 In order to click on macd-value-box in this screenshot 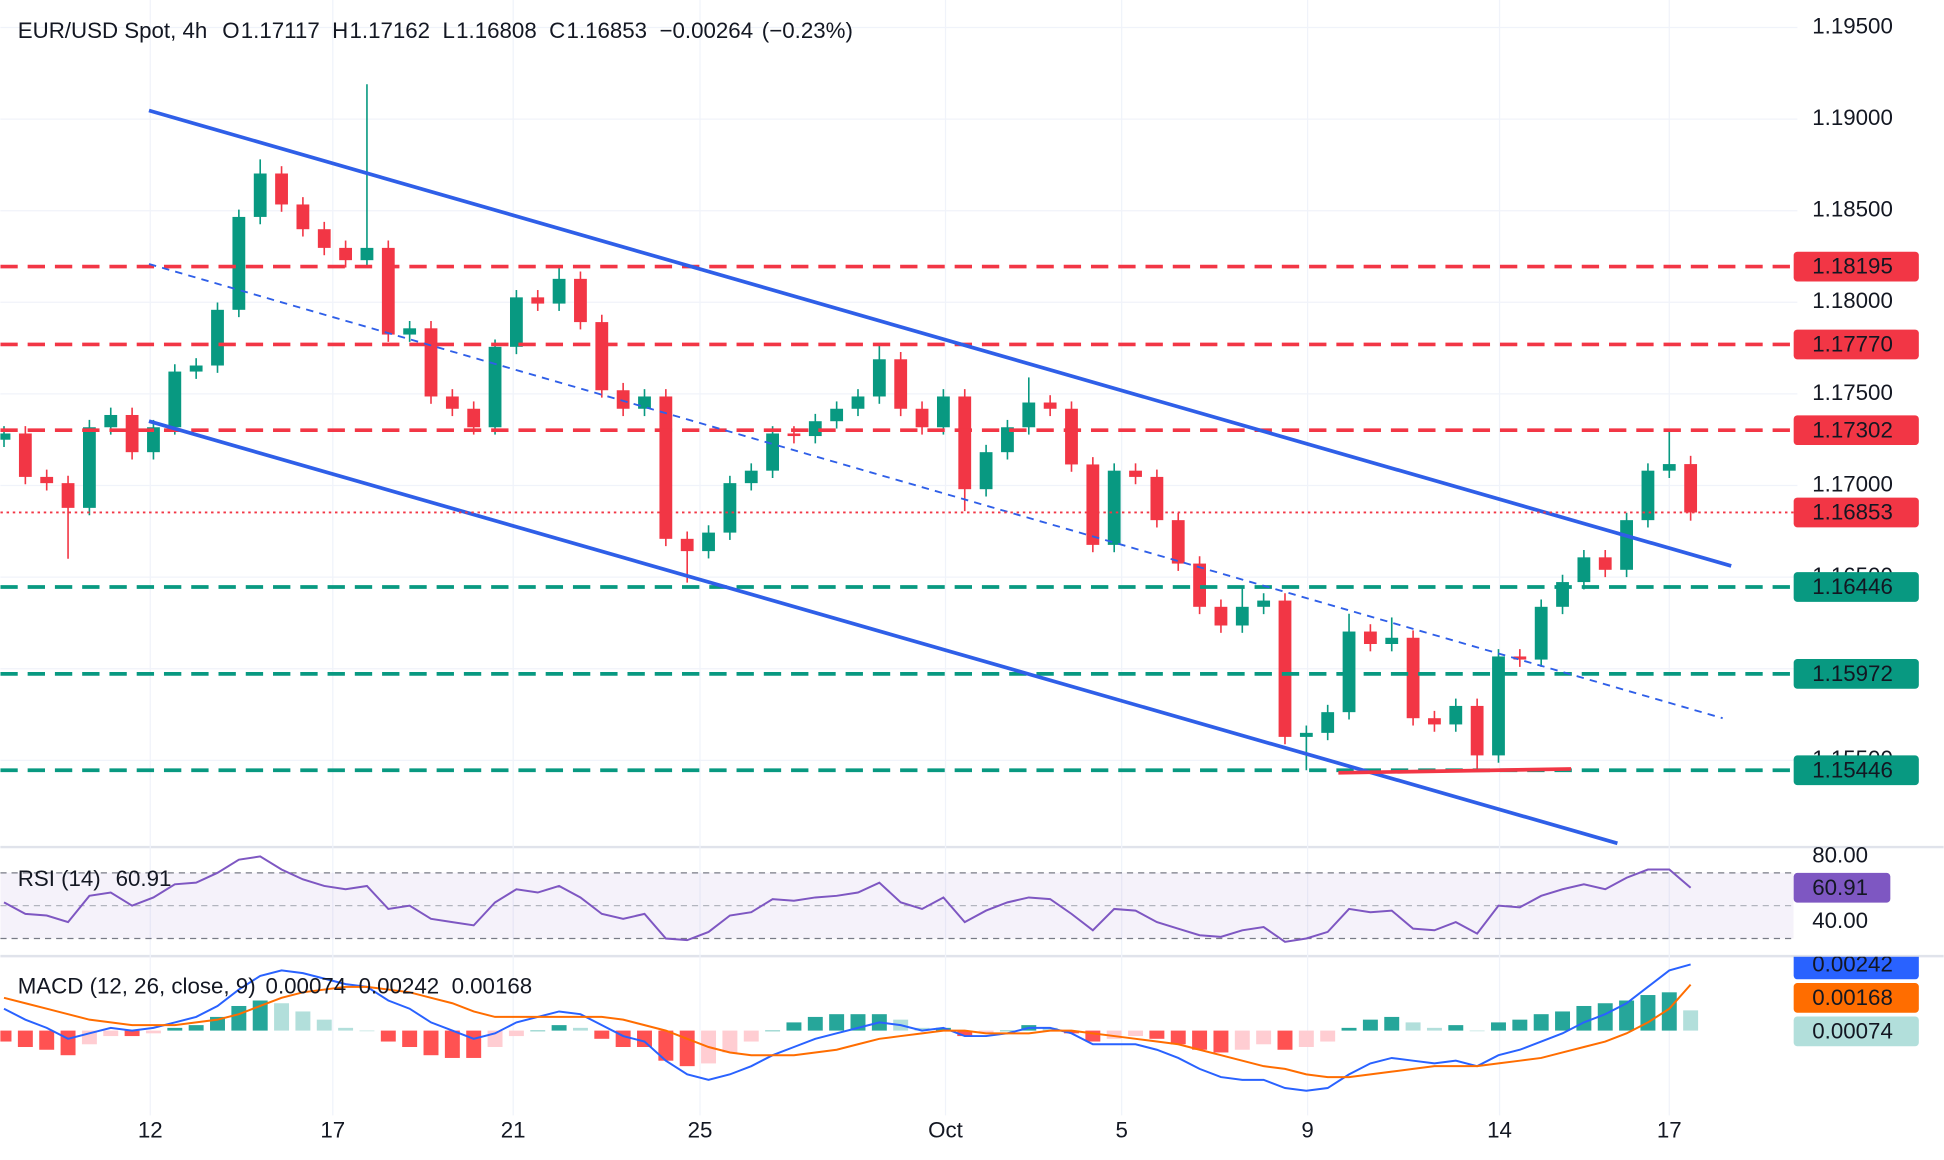, I will do `click(1856, 998)`.